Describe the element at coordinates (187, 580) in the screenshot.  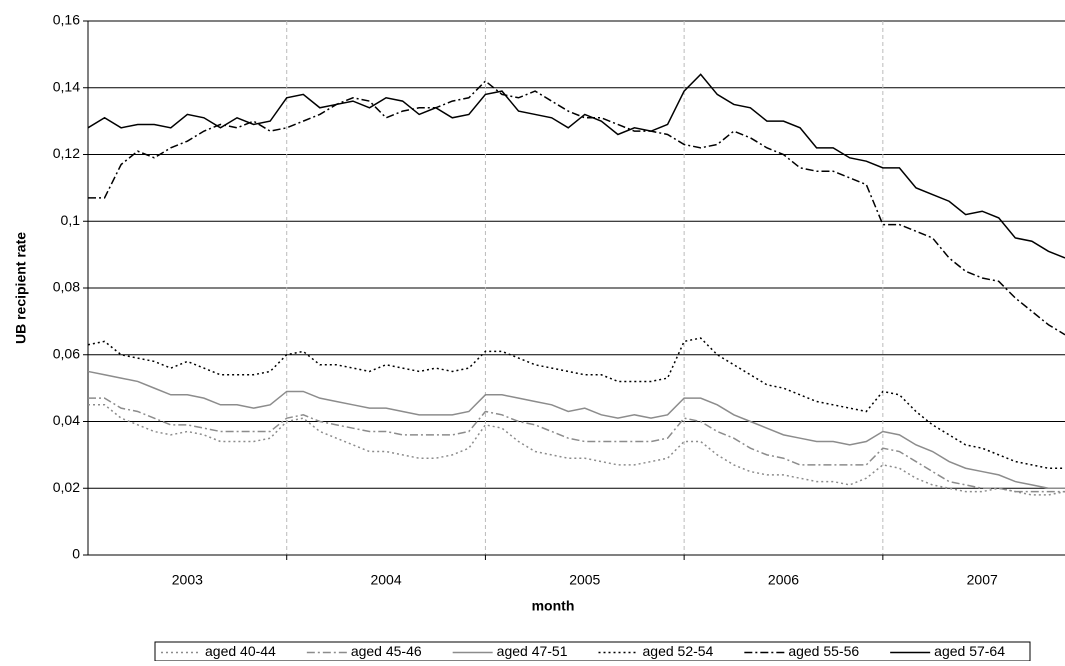
I see `x-tick-label: 2003` at that location.